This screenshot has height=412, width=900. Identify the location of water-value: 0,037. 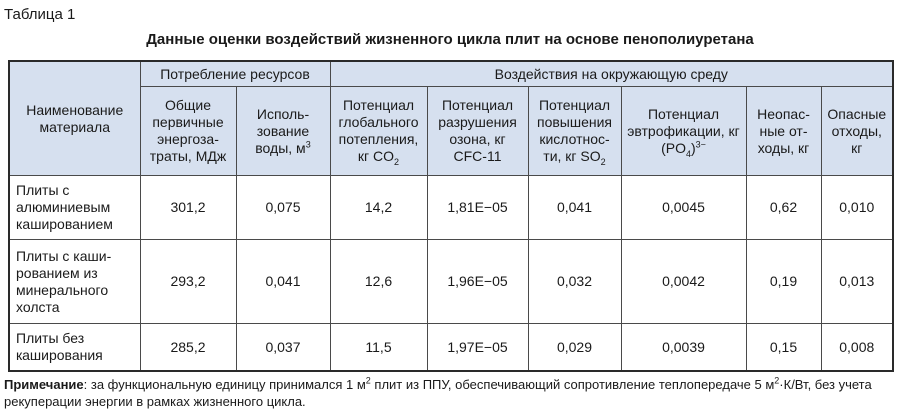
(283, 347).